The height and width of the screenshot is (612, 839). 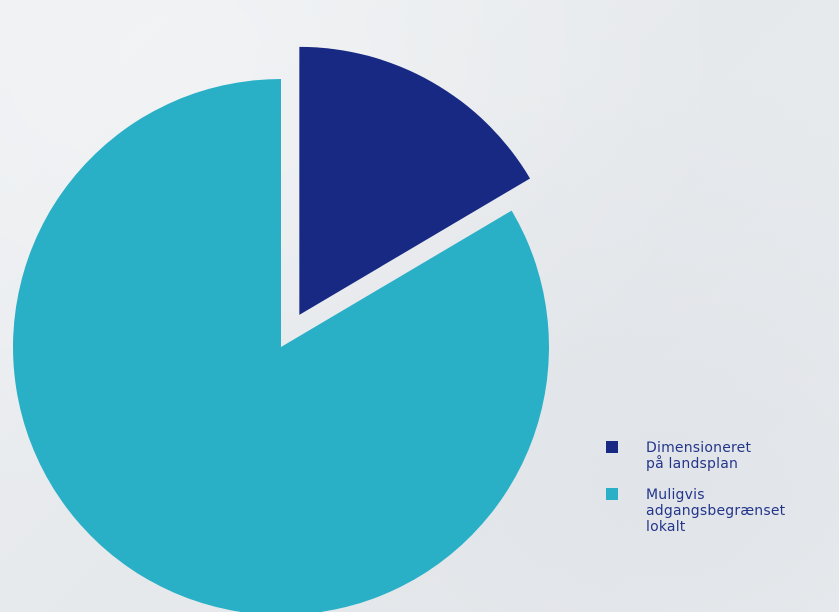 I want to click on legend-item-dimensioneret: Dimensioneret på landsplan, so click(x=720, y=456).